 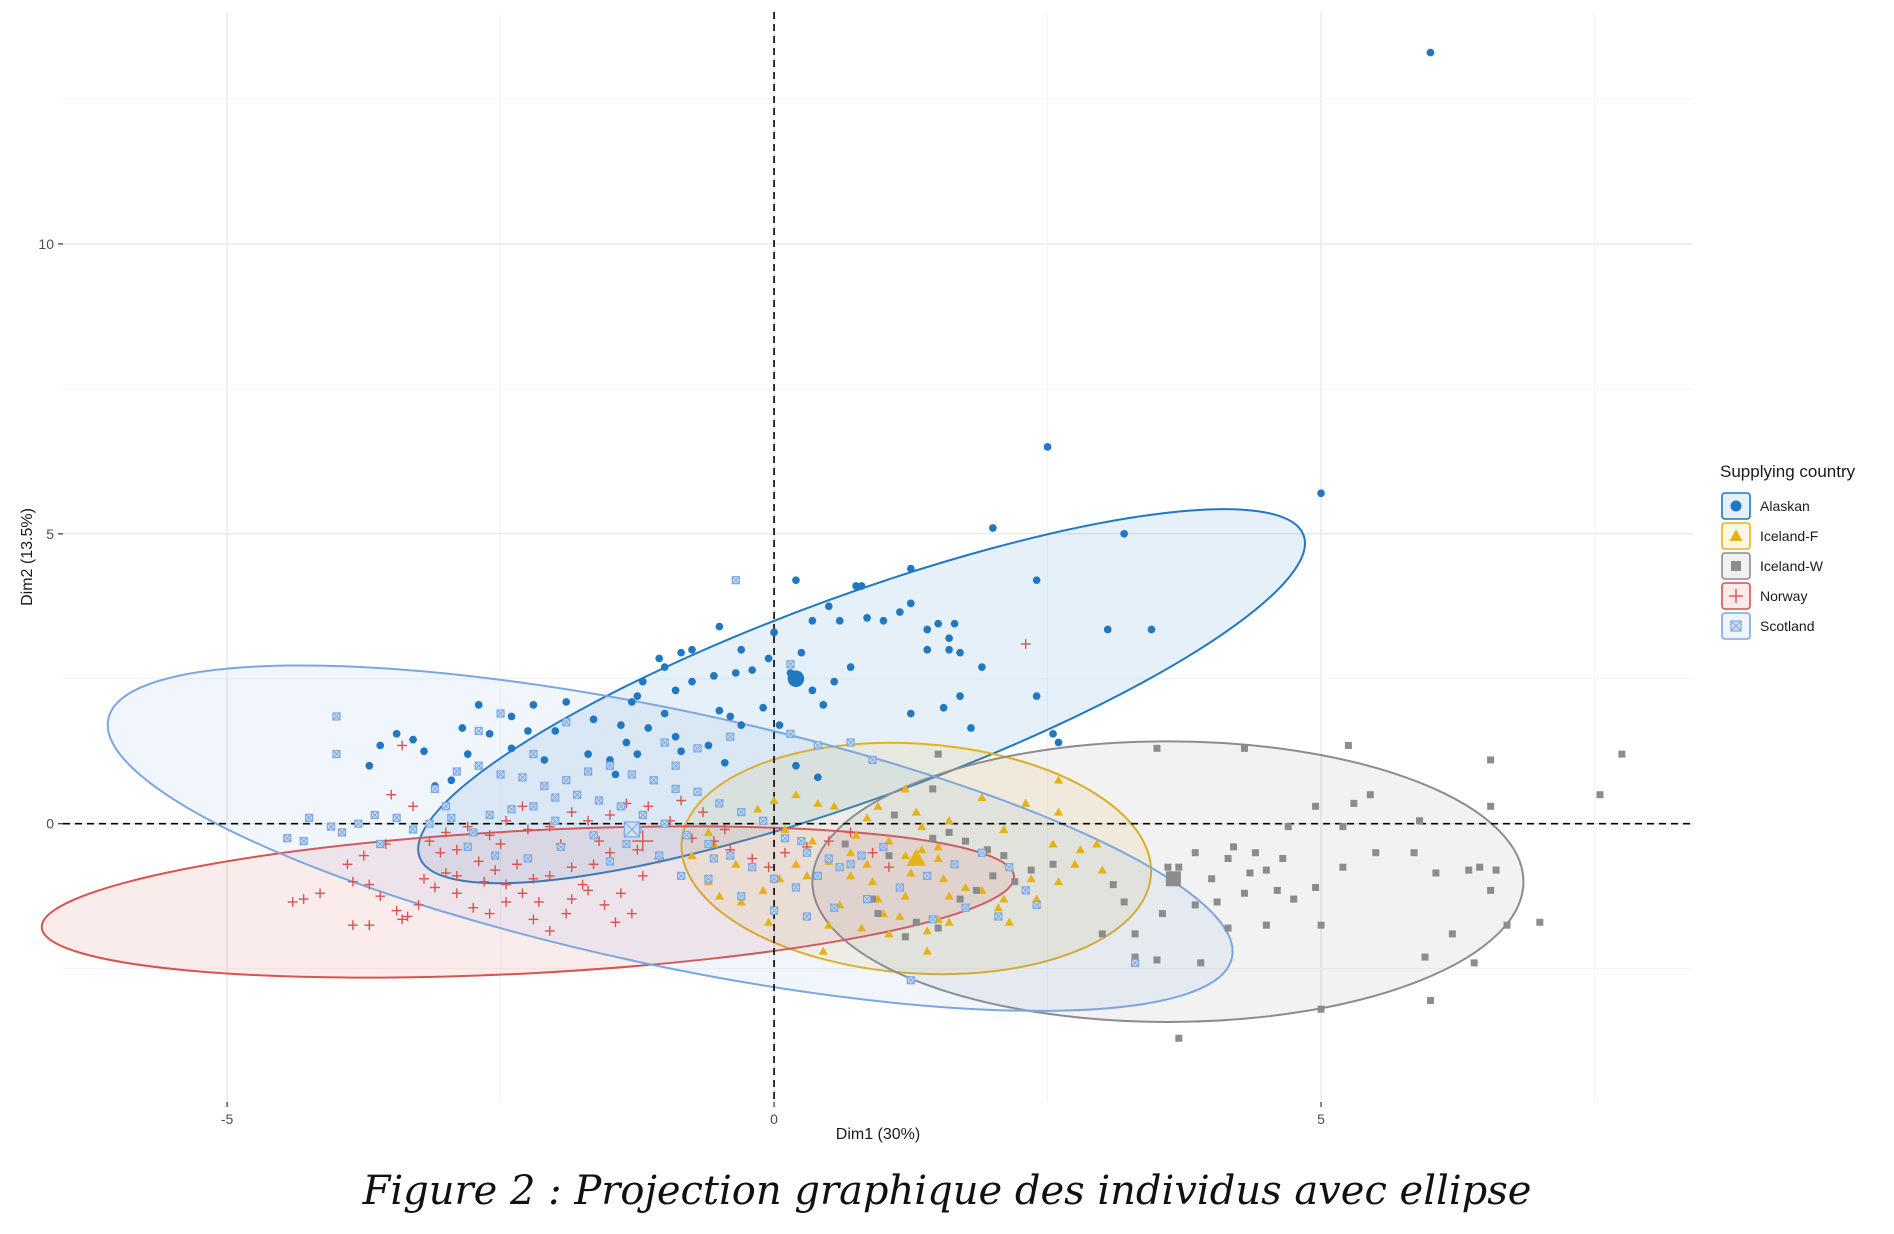 I want to click on x-axis-ticks: -5 0 5, so click(x=773, y=1114).